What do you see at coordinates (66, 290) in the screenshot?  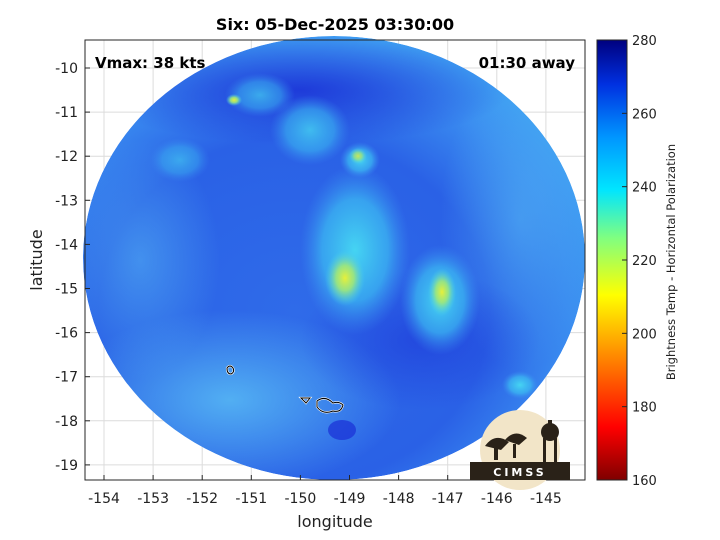 I see `y-tick-label: -15` at bounding box center [66, 290].